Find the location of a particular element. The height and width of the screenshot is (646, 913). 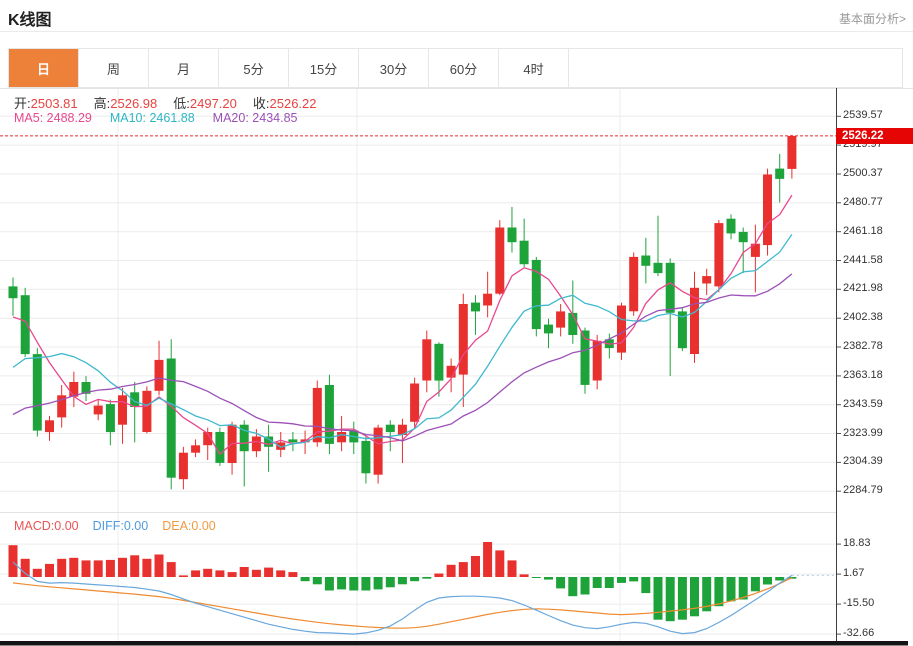

price-axis-tick-label: 2343.59 is located at coordinates (863, 403).